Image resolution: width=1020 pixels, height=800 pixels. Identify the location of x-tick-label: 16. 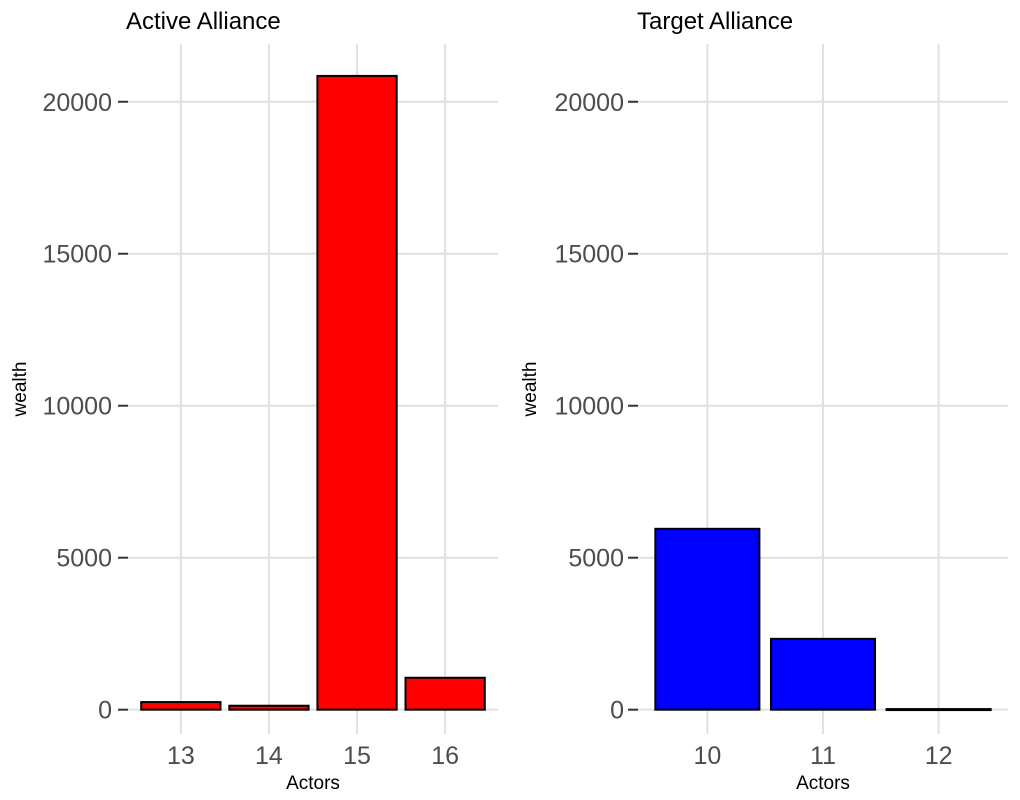
(445, 756).